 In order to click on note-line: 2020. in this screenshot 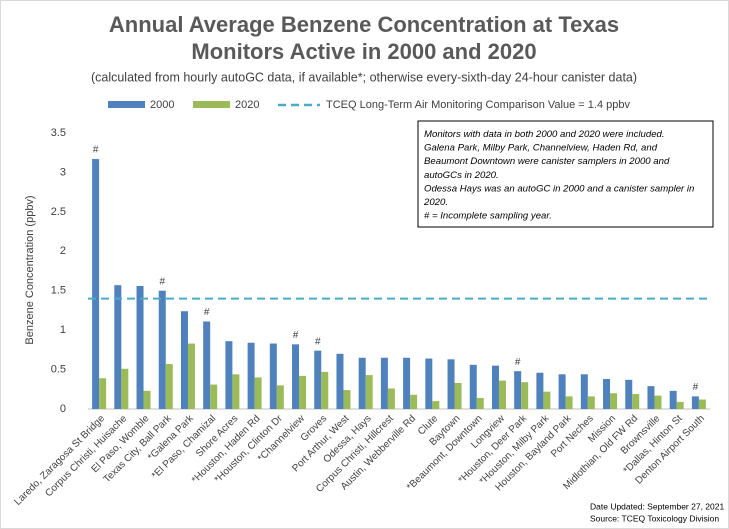, I will do `click(435, 202)`.